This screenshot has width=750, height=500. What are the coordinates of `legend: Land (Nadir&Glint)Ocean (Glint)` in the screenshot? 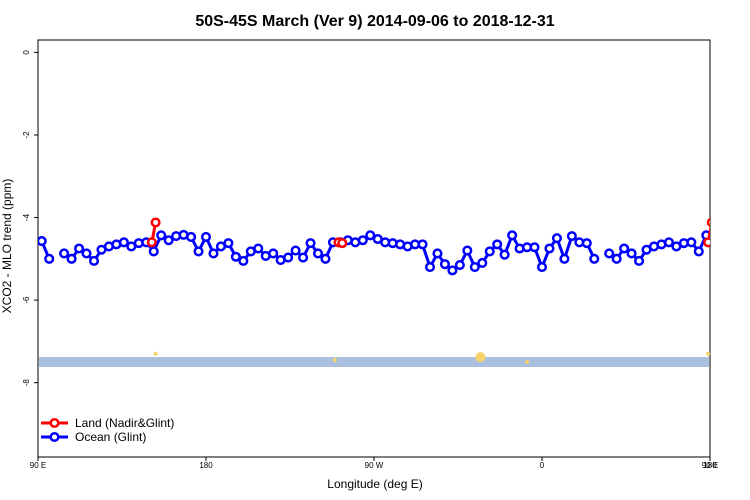 It's located at (107, 430).